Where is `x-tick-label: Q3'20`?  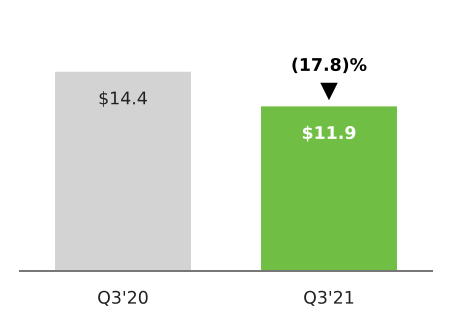
x-tick-label: Q3'20 is located at coordinates (123, 298).